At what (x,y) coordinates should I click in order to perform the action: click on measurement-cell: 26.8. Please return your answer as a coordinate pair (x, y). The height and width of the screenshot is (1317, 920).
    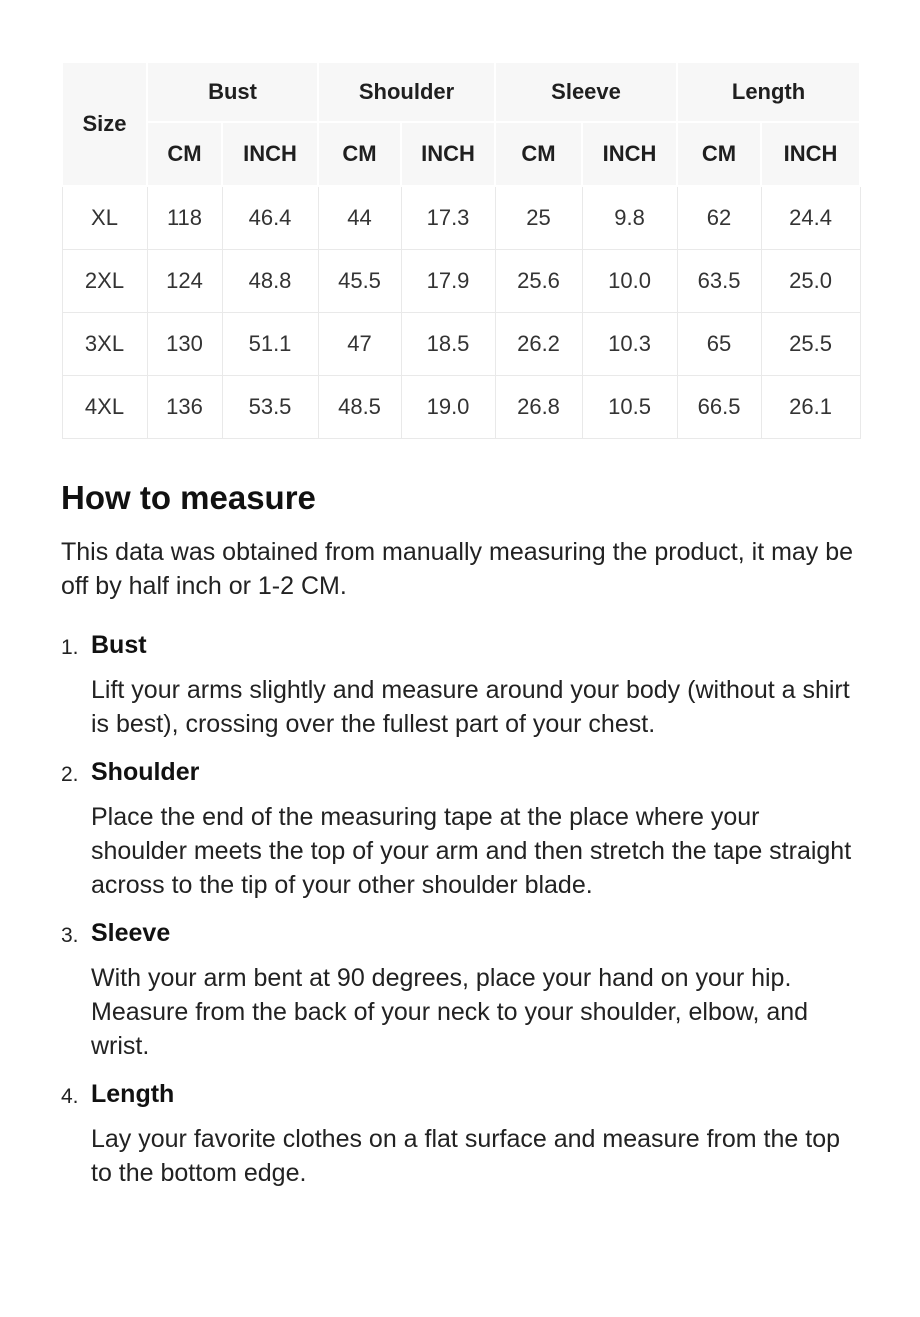
    Looking at the image, I should click on (538, 406).